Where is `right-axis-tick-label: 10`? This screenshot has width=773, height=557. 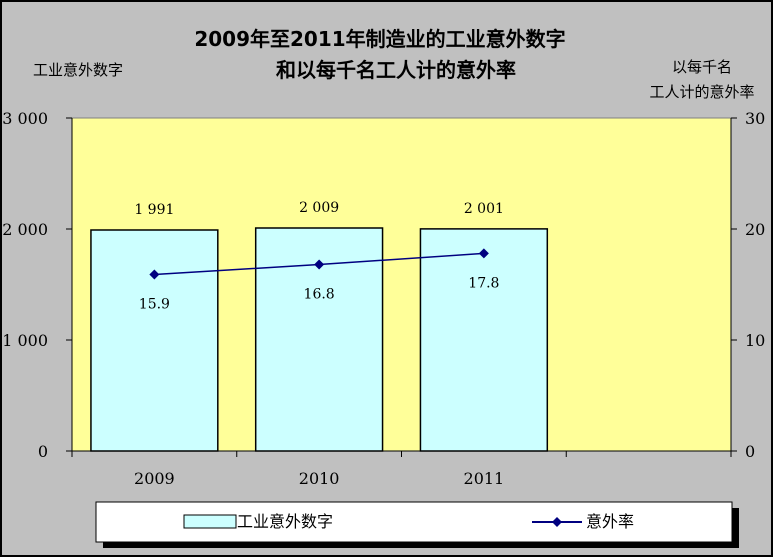
right-axis-tick-label: 10 is located at coordinates (755, 340).